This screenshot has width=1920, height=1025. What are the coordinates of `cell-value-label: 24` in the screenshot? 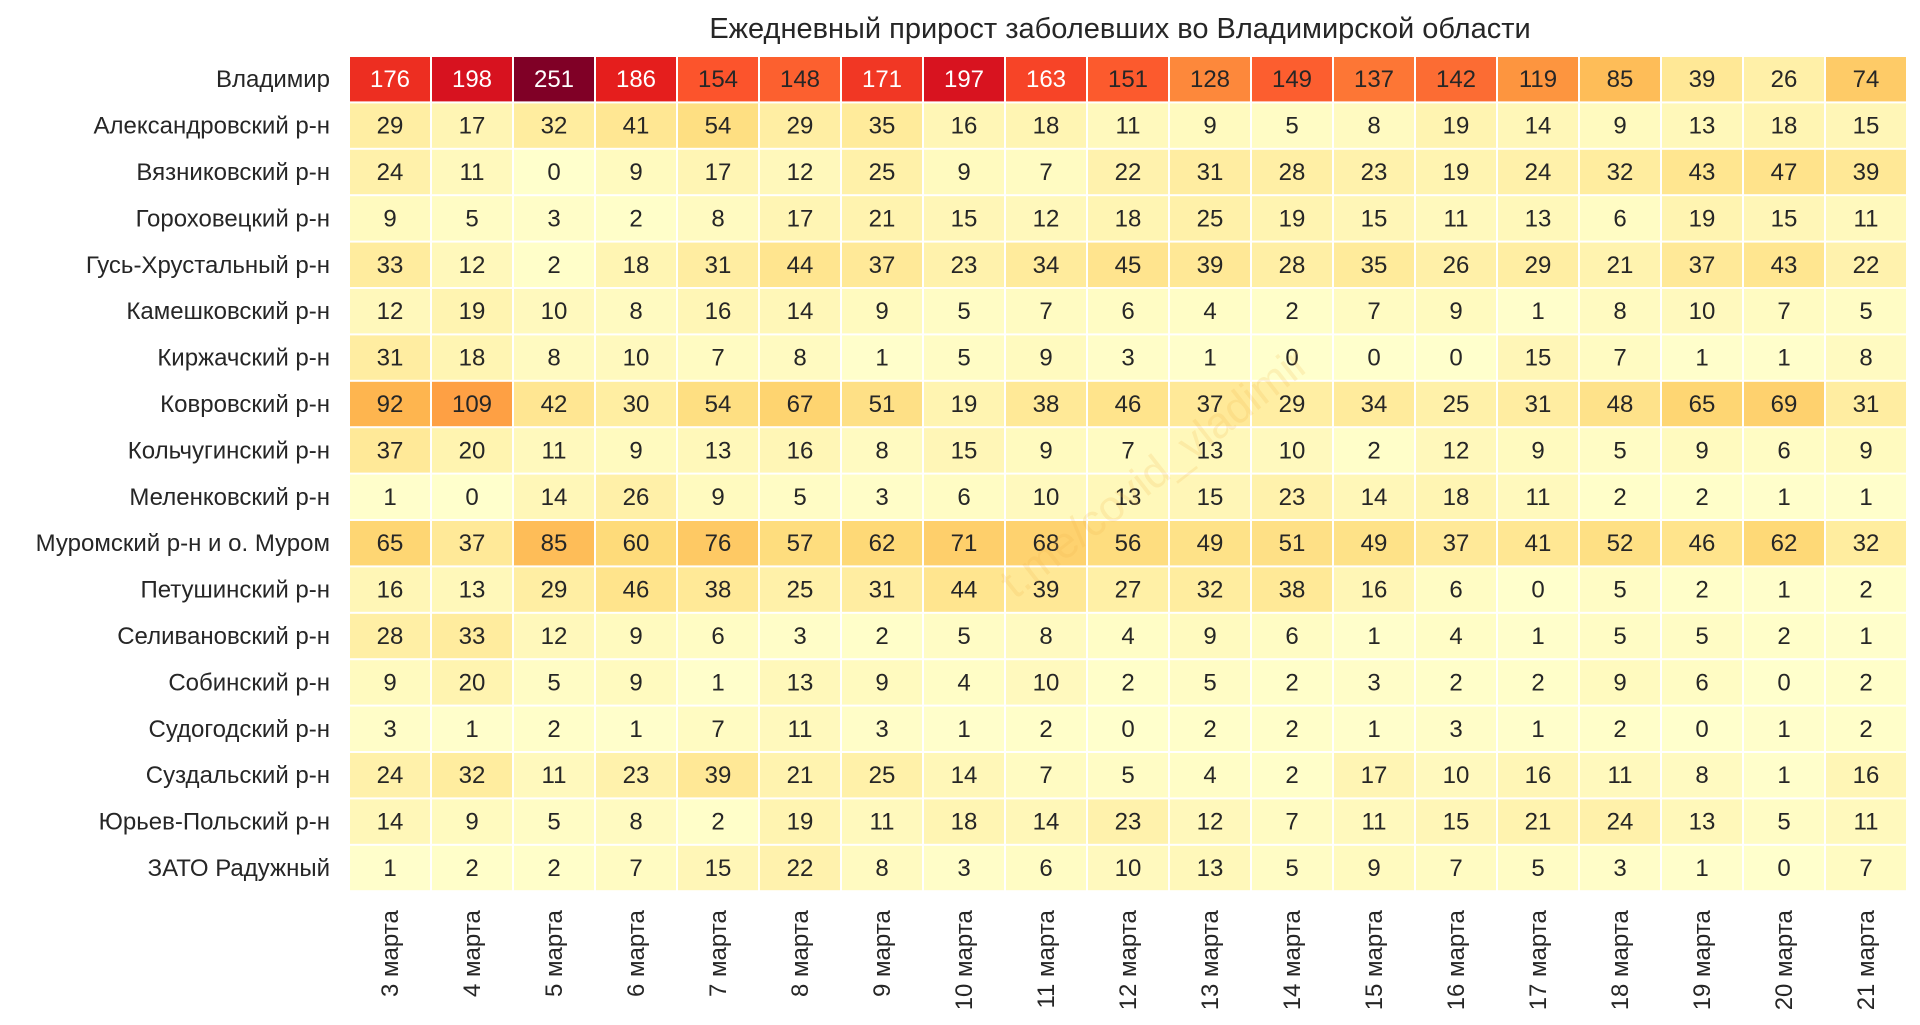 It's located at (390, 775).